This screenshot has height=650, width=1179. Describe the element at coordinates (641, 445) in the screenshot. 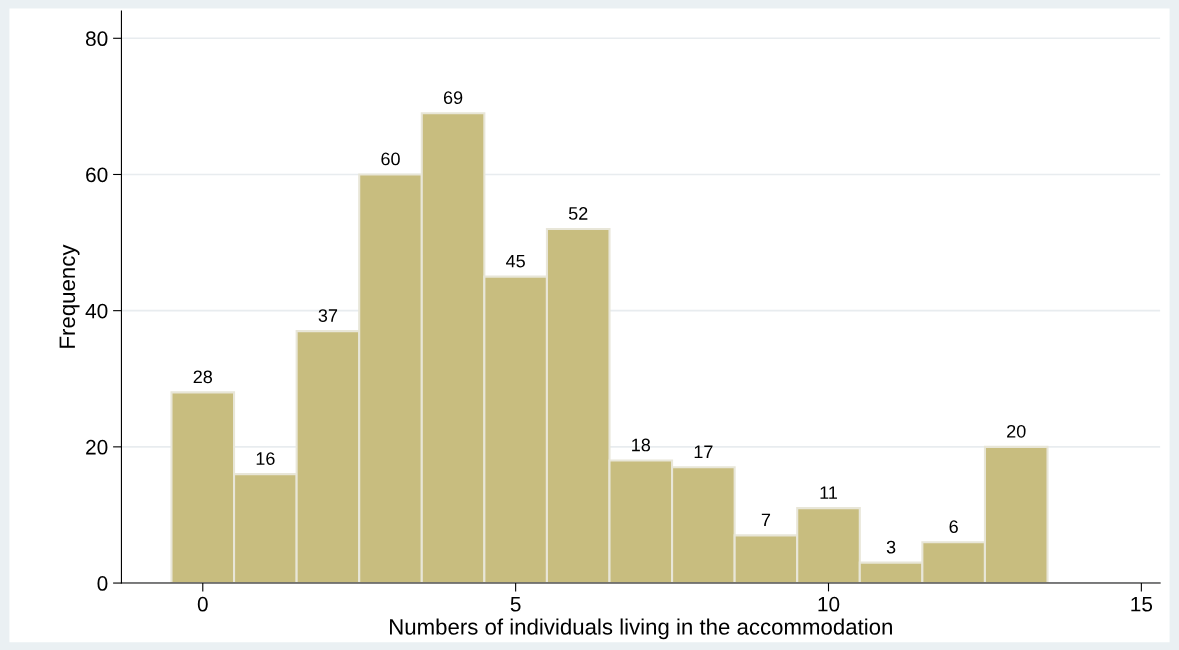

I see `data-label: 18` at that location.